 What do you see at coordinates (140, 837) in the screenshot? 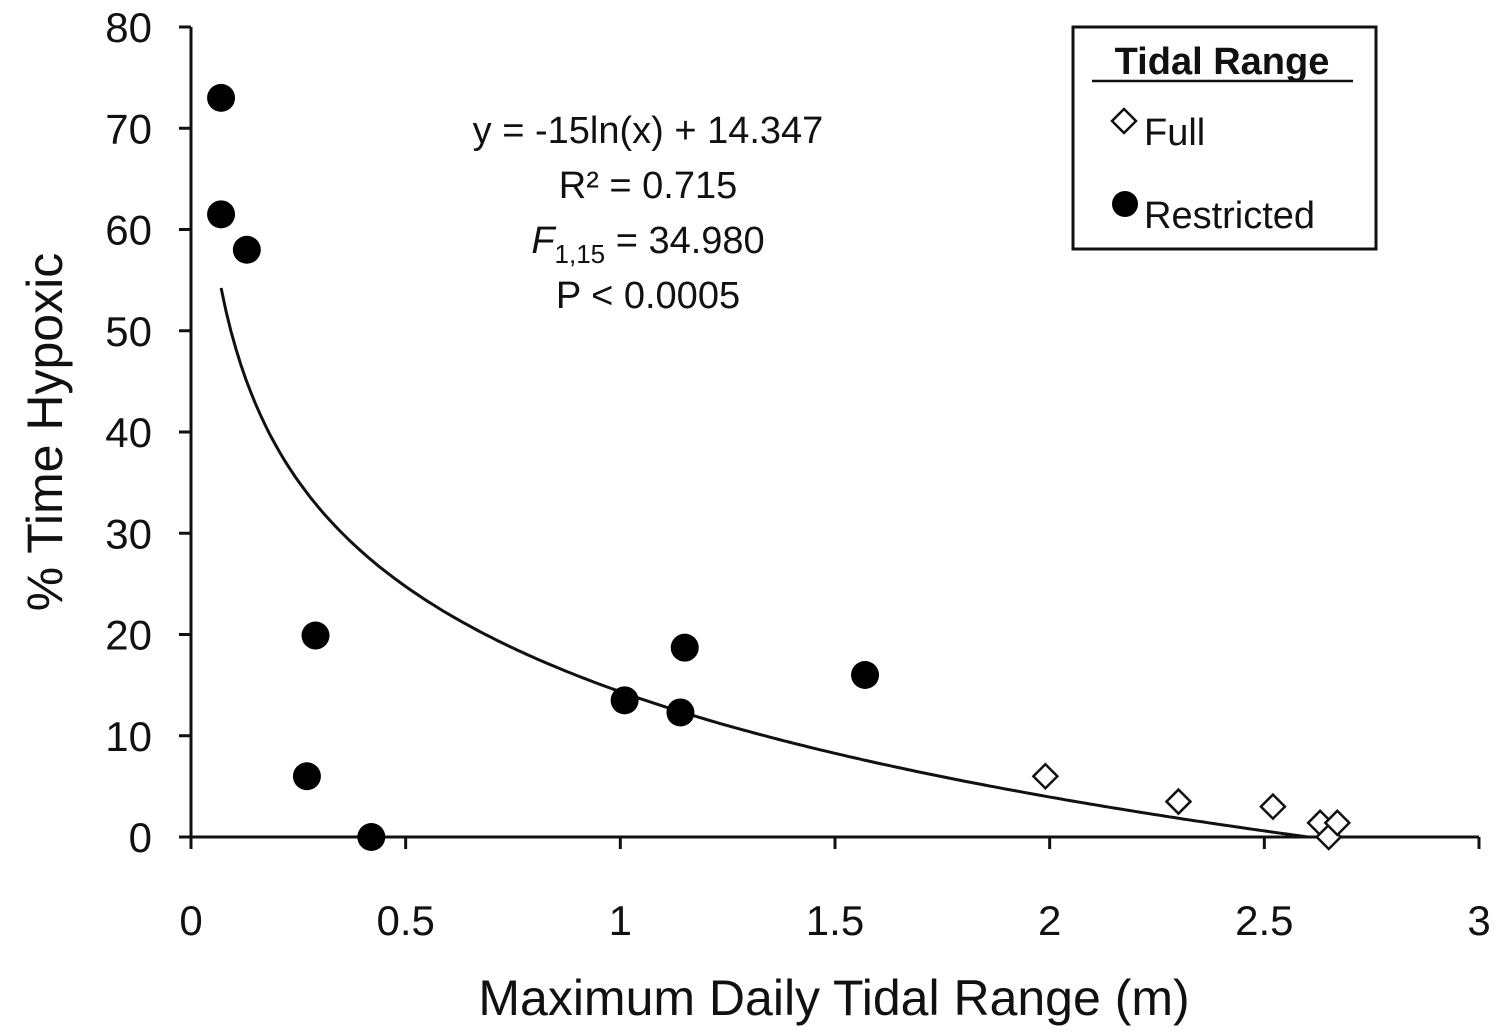
I see `y-tick-label: 0` at bounding box center [140, 837].